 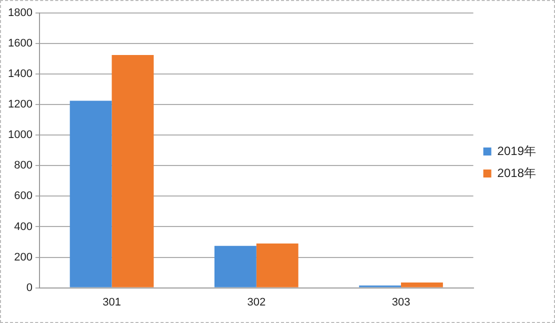 What do you see at coordinates (401, 302) in the screenshot?
I see `x-tick-label: 303` at bounding box center [401, 302].